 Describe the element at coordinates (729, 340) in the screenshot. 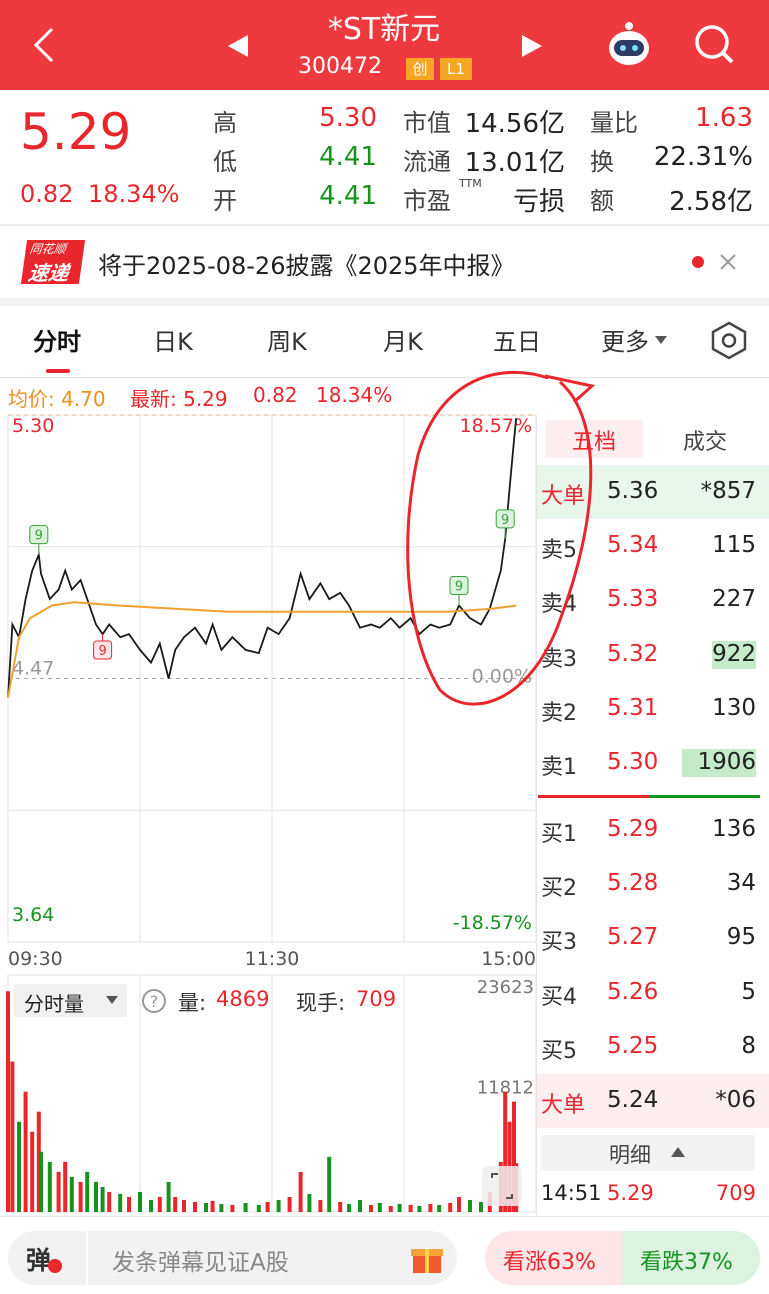

I see `settings-icon` at that location.